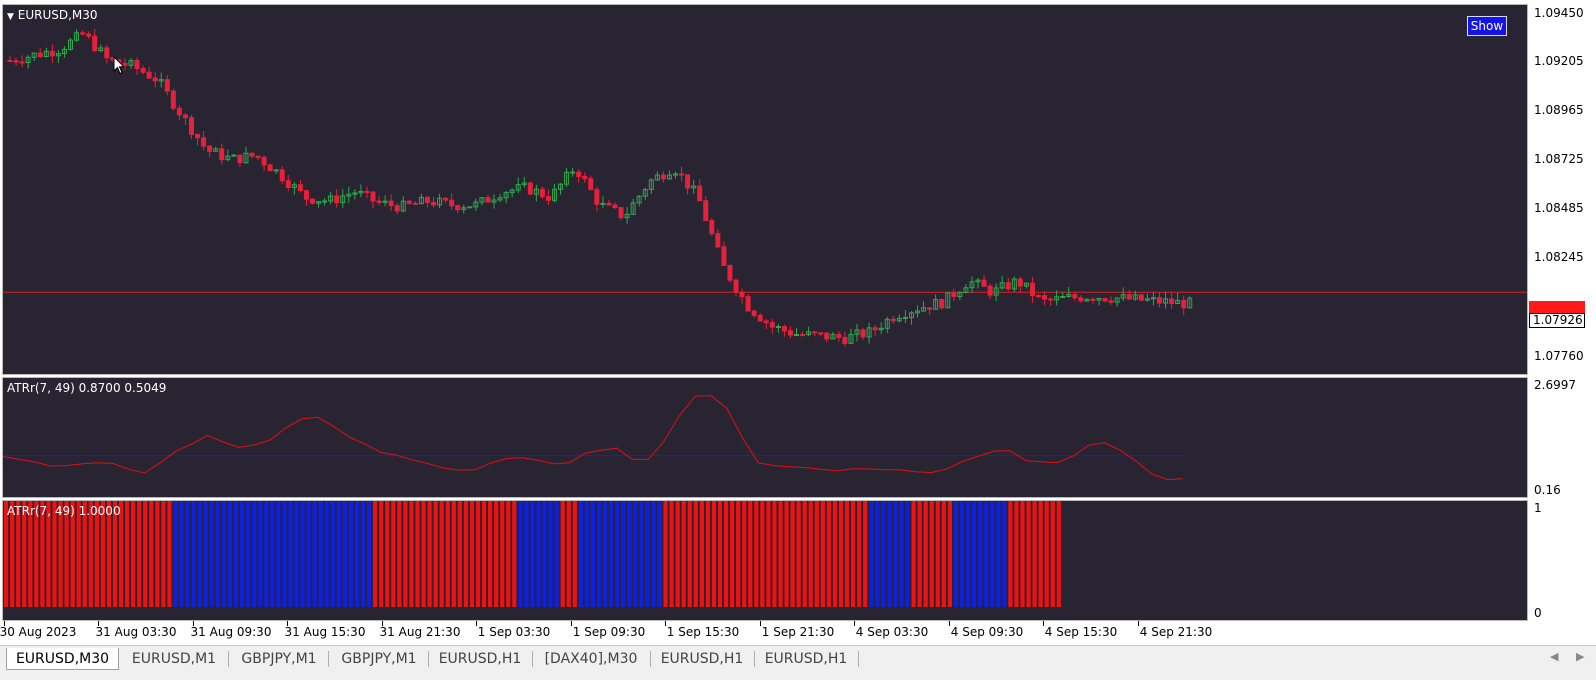  What do you see at coordinates (591, 659) in the screenshot?
I see `tab-dax40-m30: [DAX40],M30` at bounding box center [591, 659].